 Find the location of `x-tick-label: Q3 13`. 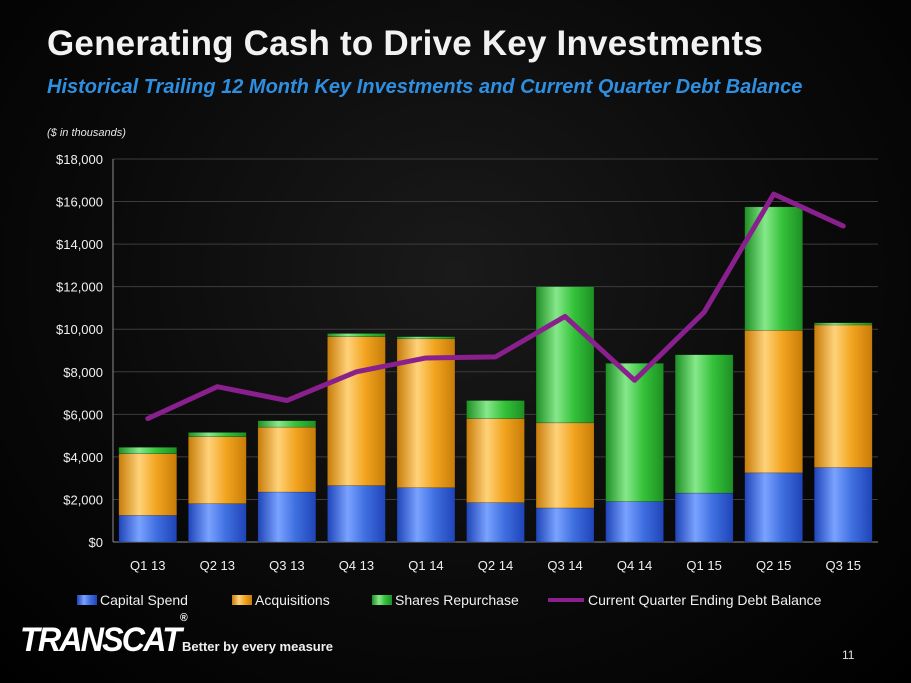

x-tick-label: Q3 13 is located at coordinates (286, 565).